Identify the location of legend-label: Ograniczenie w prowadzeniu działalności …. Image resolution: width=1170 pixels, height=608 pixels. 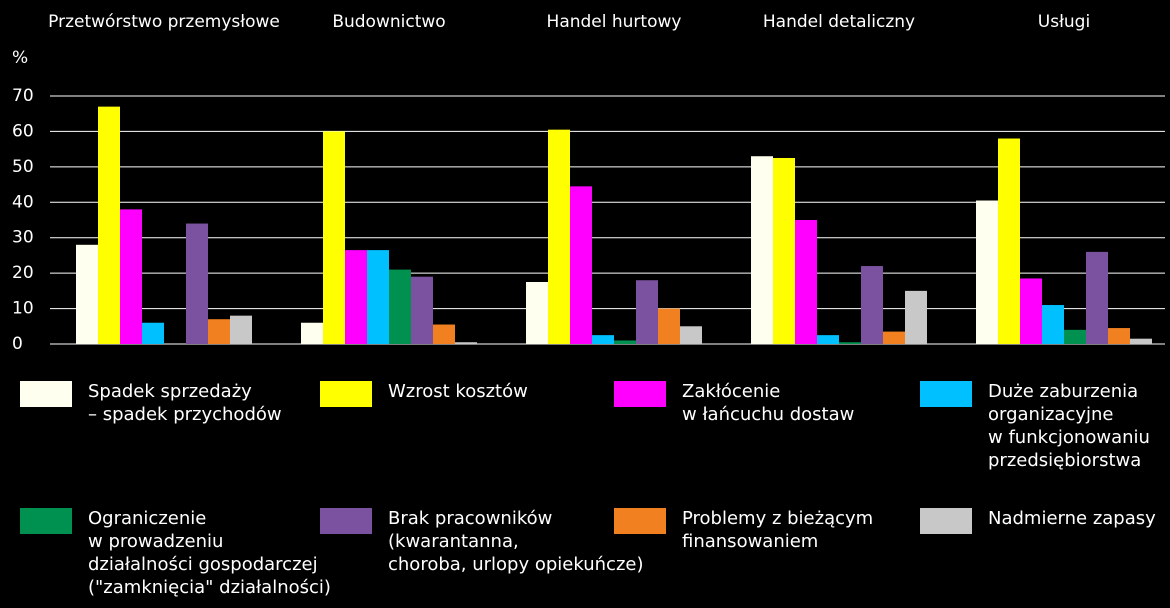
(209, 553).